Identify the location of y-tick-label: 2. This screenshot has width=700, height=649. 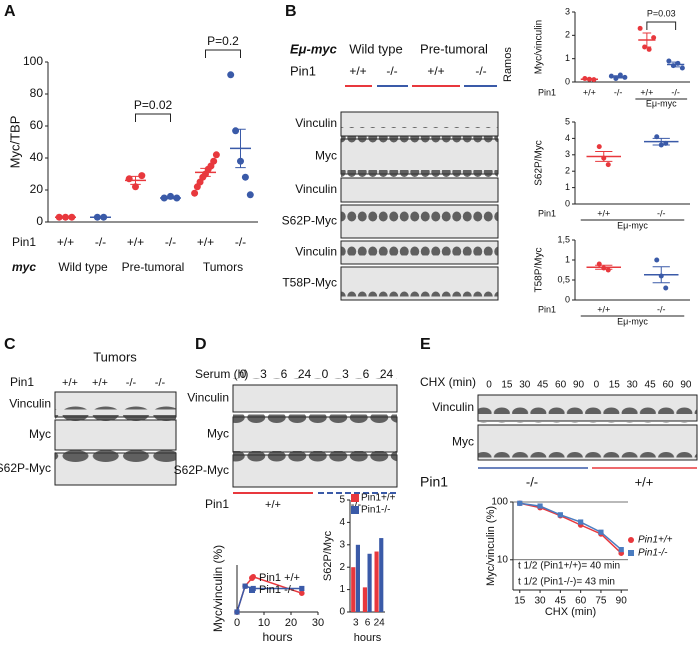
(342, 567).